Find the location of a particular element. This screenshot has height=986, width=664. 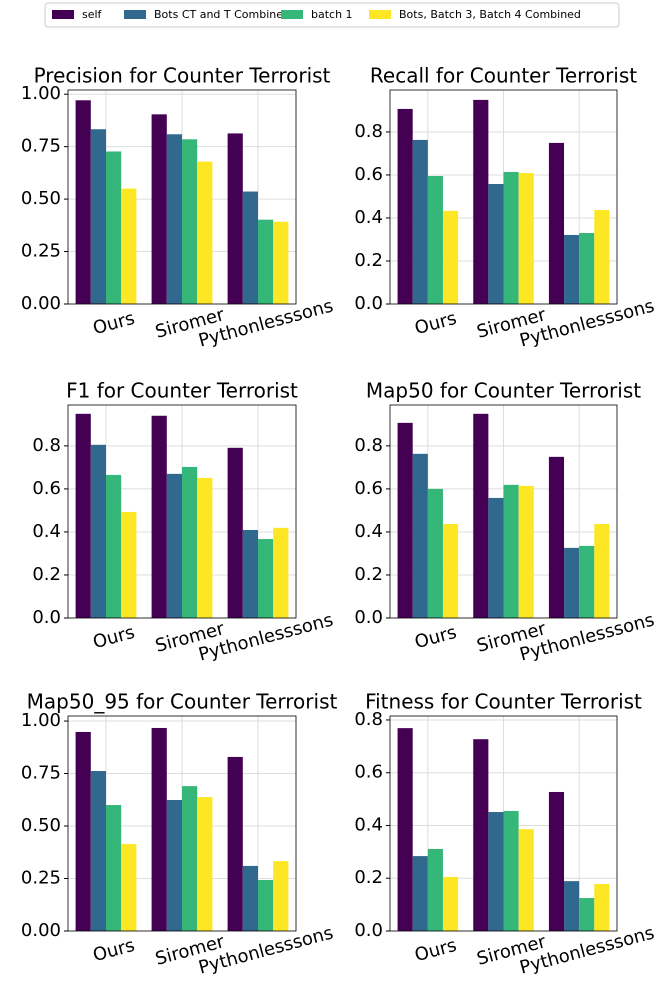

legend-label: batch 1 is located at coordinates (332, 14).